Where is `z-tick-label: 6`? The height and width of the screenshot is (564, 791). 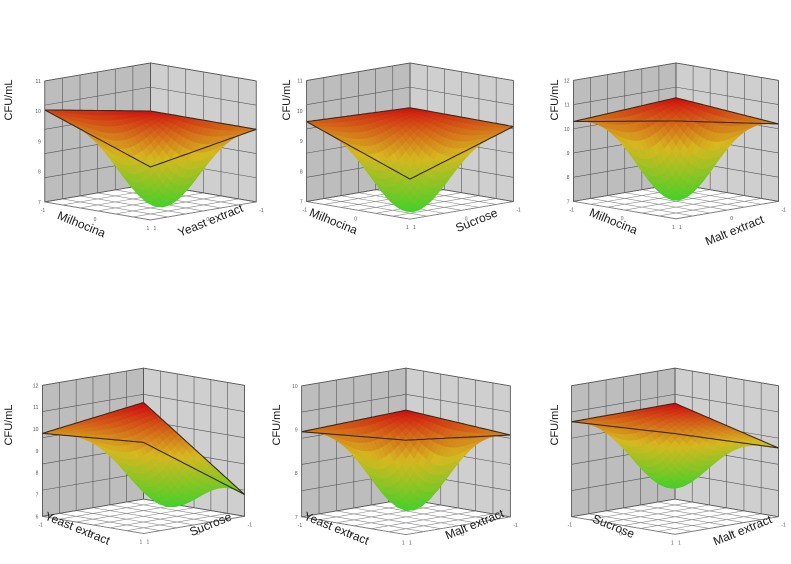 z-tick-label: 6 is located at coordinates (37, 517).